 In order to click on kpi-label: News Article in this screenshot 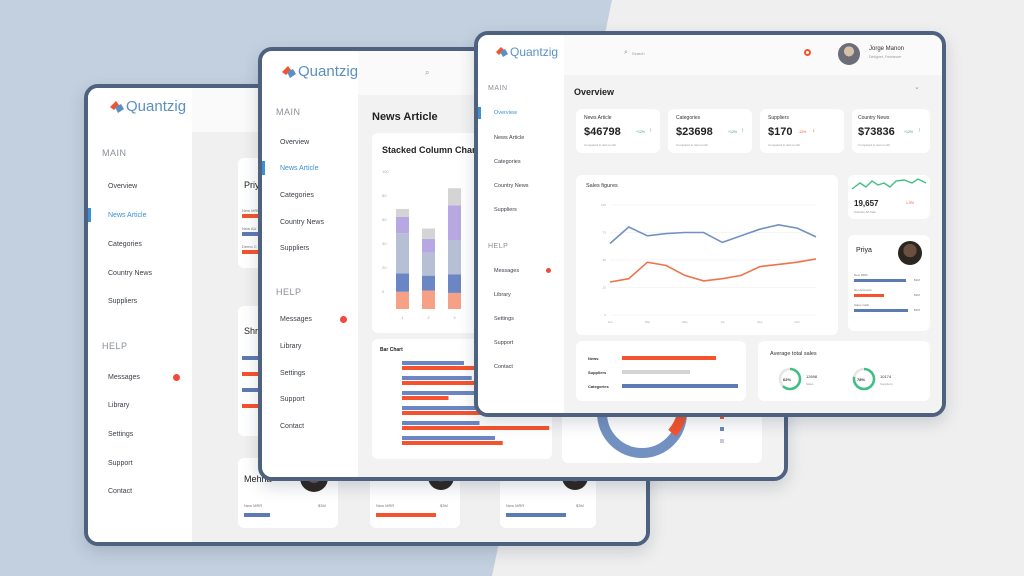, I will do `click(598, 118)`.